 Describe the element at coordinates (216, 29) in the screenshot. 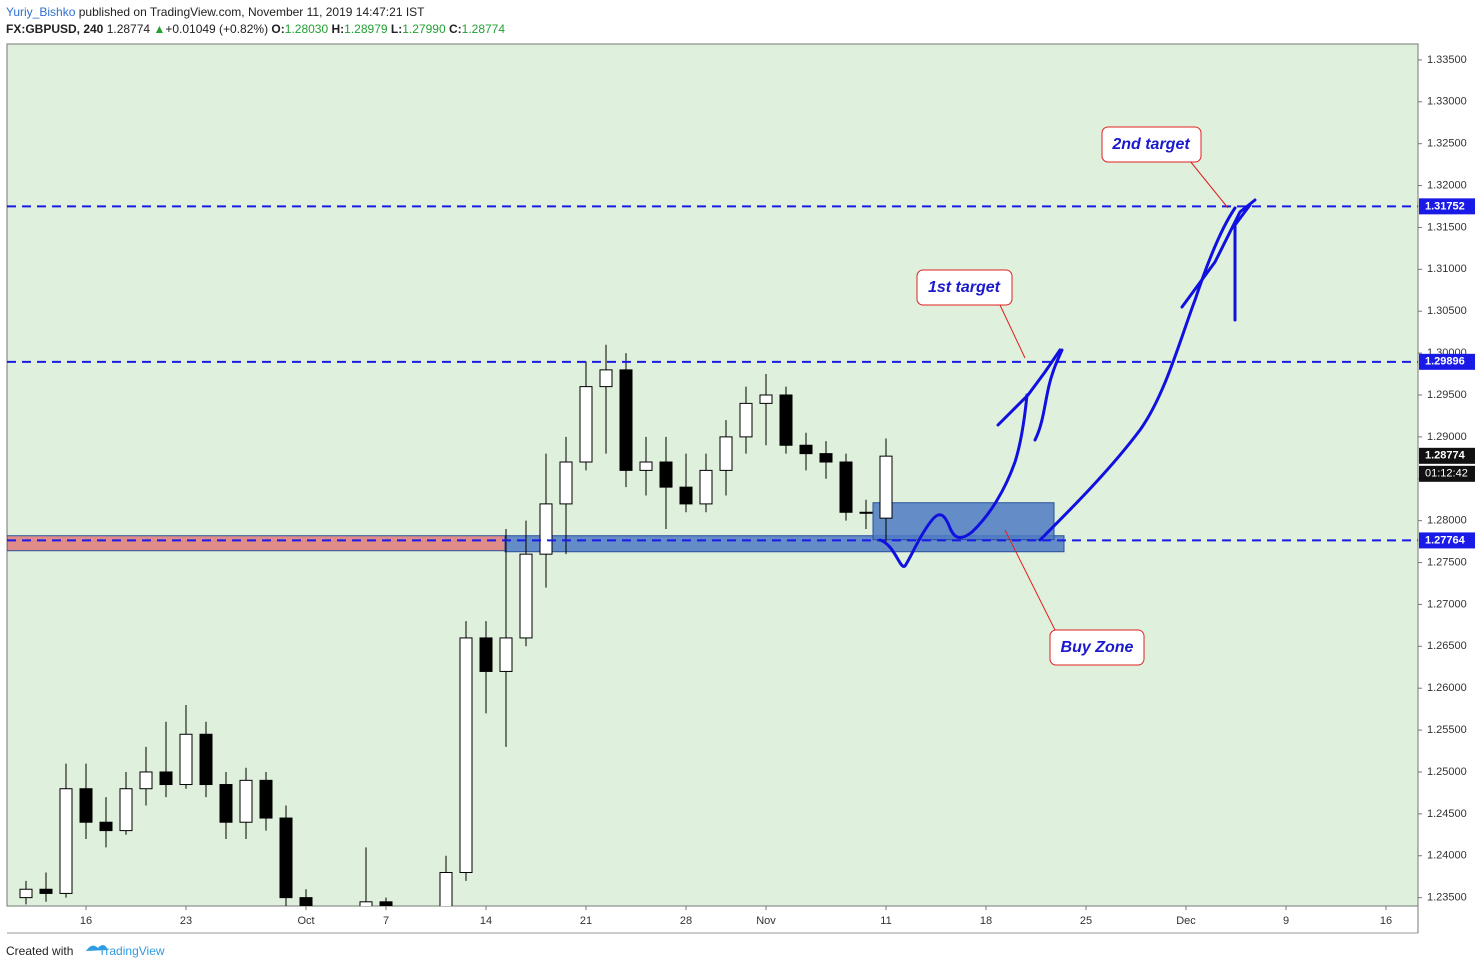

I see `change: +0.01049 (+0.82%)` at that location.